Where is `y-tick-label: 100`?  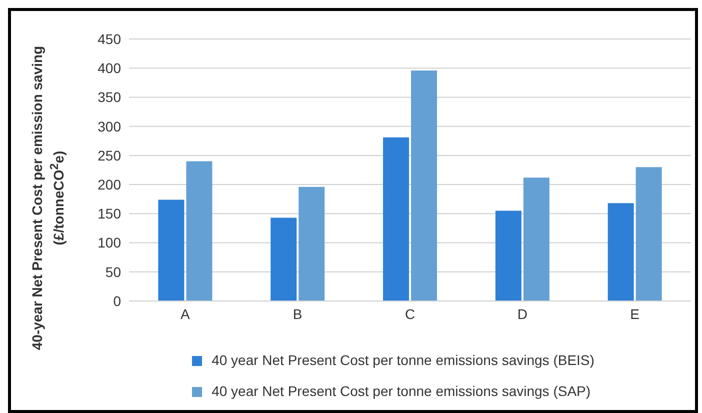 y-tick-label: 100 is located at coordinates (110, 242).